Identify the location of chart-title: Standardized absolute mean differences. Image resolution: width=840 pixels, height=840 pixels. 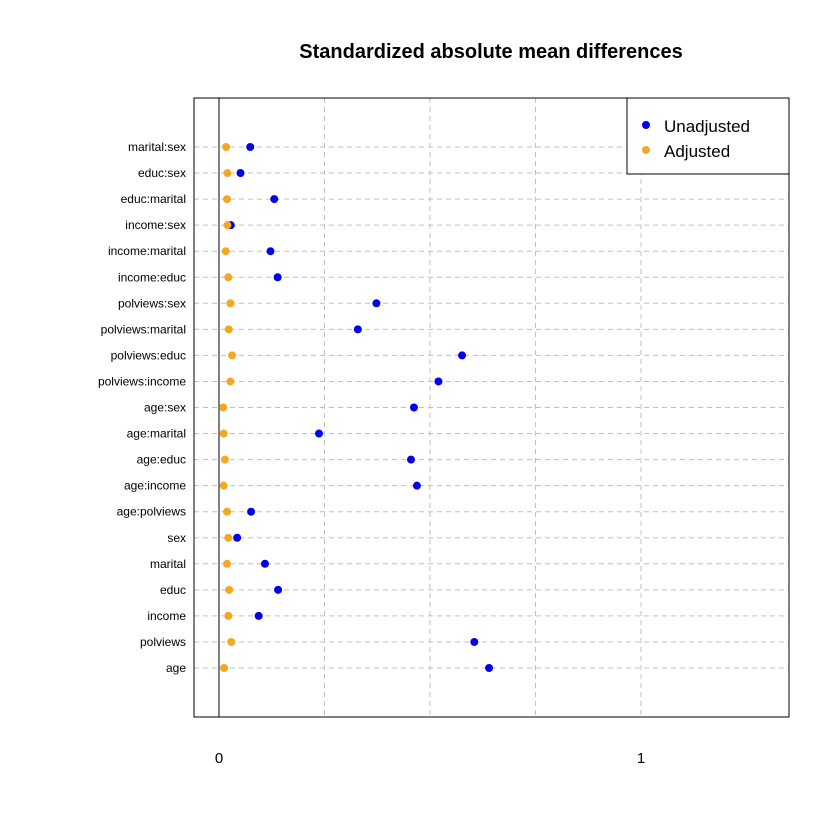
(490, 52).